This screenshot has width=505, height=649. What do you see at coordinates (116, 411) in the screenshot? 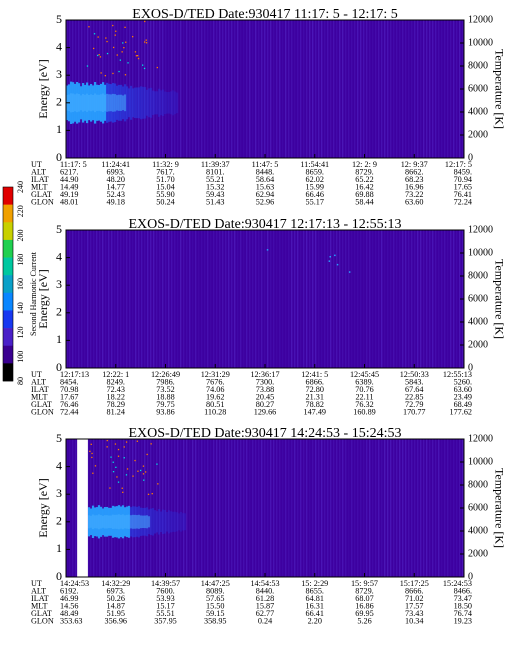
I see `table-cell: 81.24` at bounding box center [116, 411].